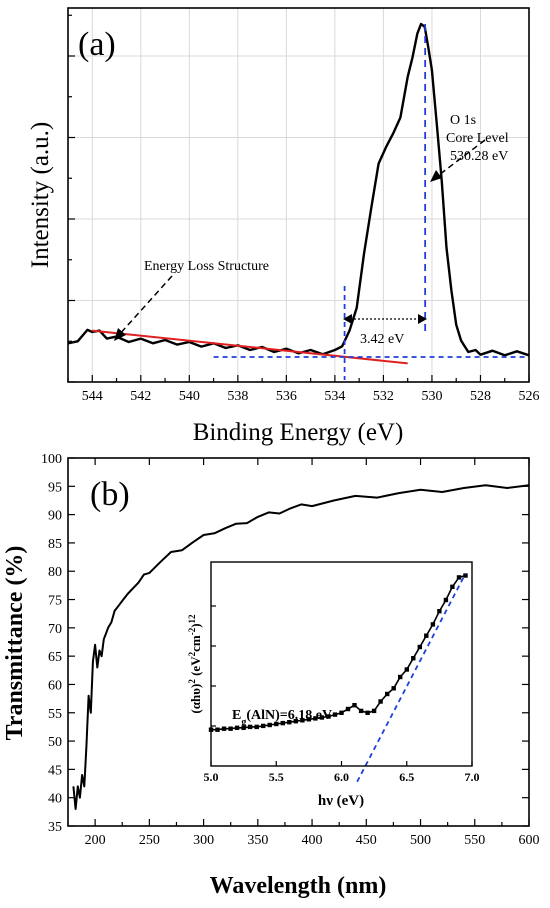 This screenshot has height=908, width=550. Describe the element at coordinates (55, 714) in the screenshot. I see `y-tick-label: 55` at that location.